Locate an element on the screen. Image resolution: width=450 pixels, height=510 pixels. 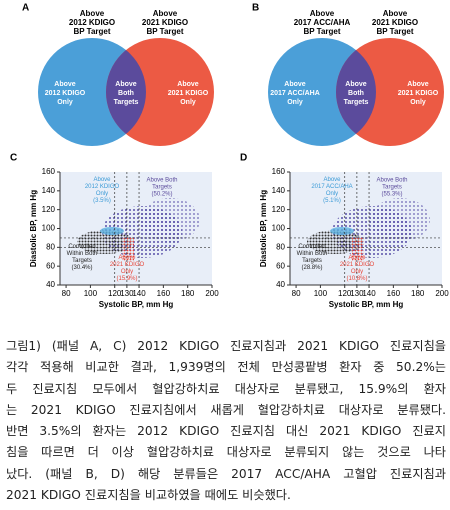
y-tick-label: 80 is located at coordinates (280, 246).